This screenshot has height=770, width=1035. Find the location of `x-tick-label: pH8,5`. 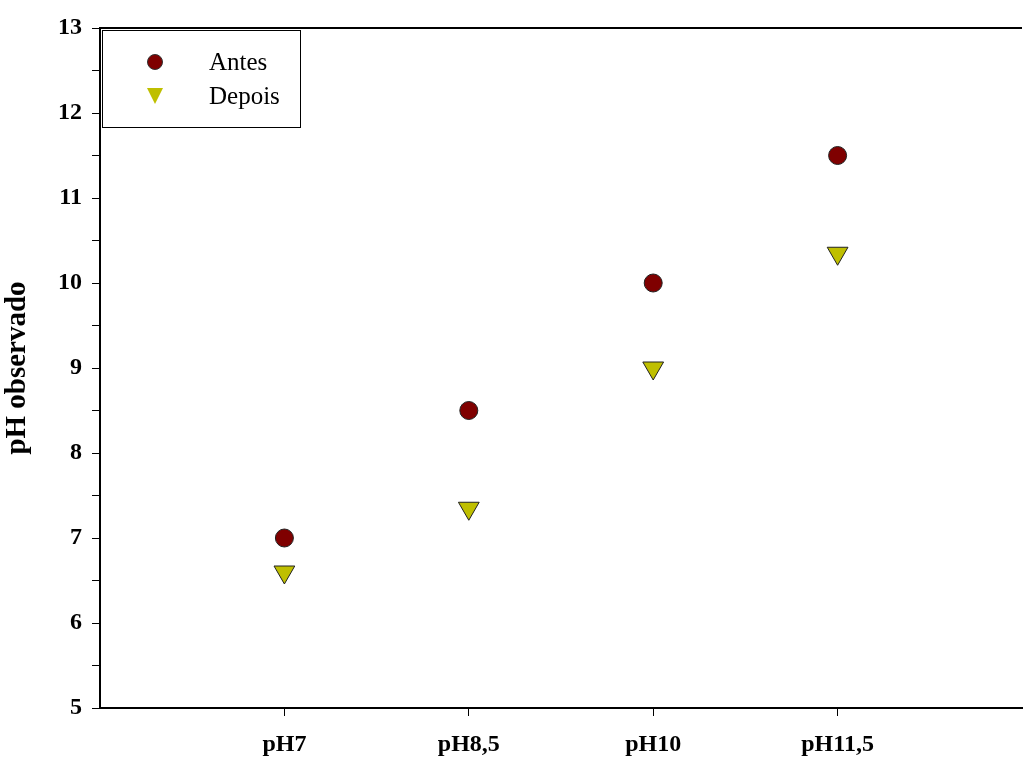

x-tick-label: pH8,5 is located at coordinates (468, 742).